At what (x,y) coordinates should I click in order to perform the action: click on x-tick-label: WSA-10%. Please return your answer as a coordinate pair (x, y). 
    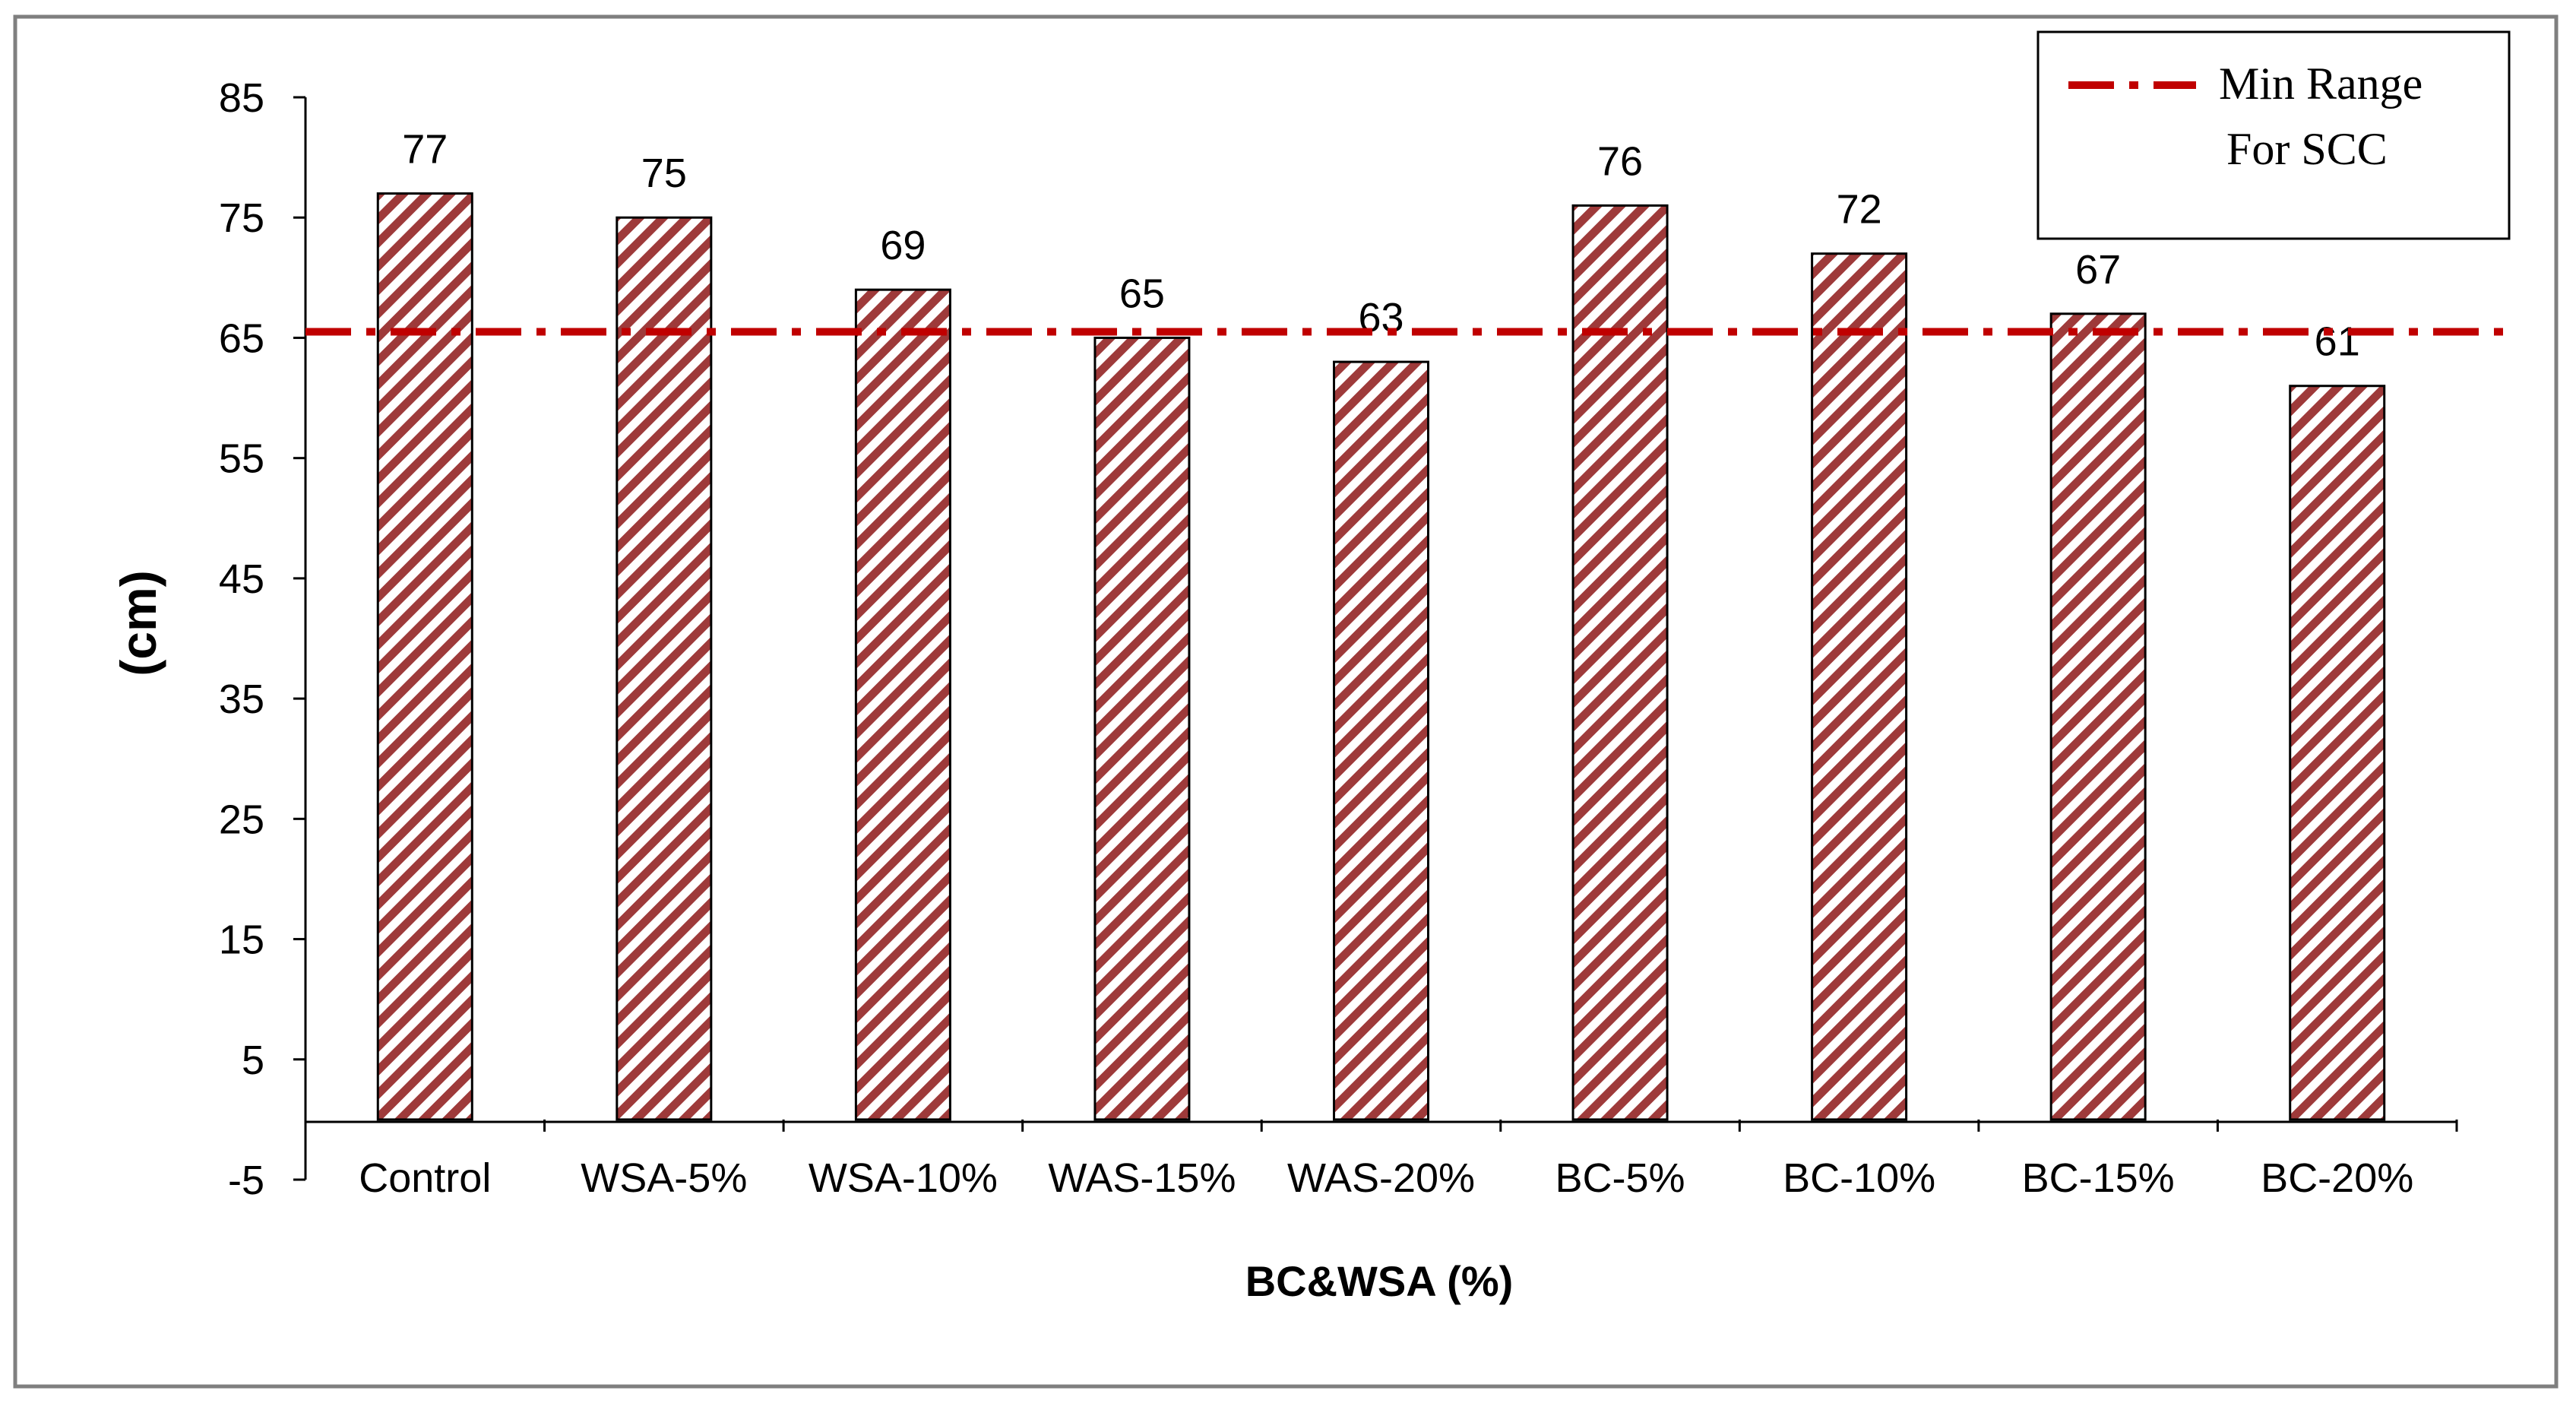
    Looking at the image, I should click on (903, 1178).